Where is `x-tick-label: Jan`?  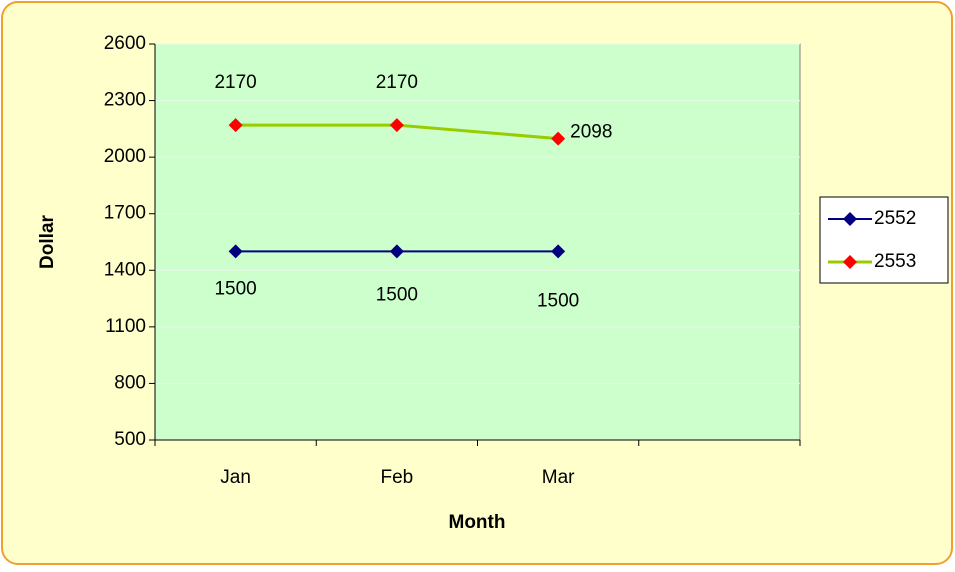
x-tick-label: Jan is located at coordinates (235, 477).